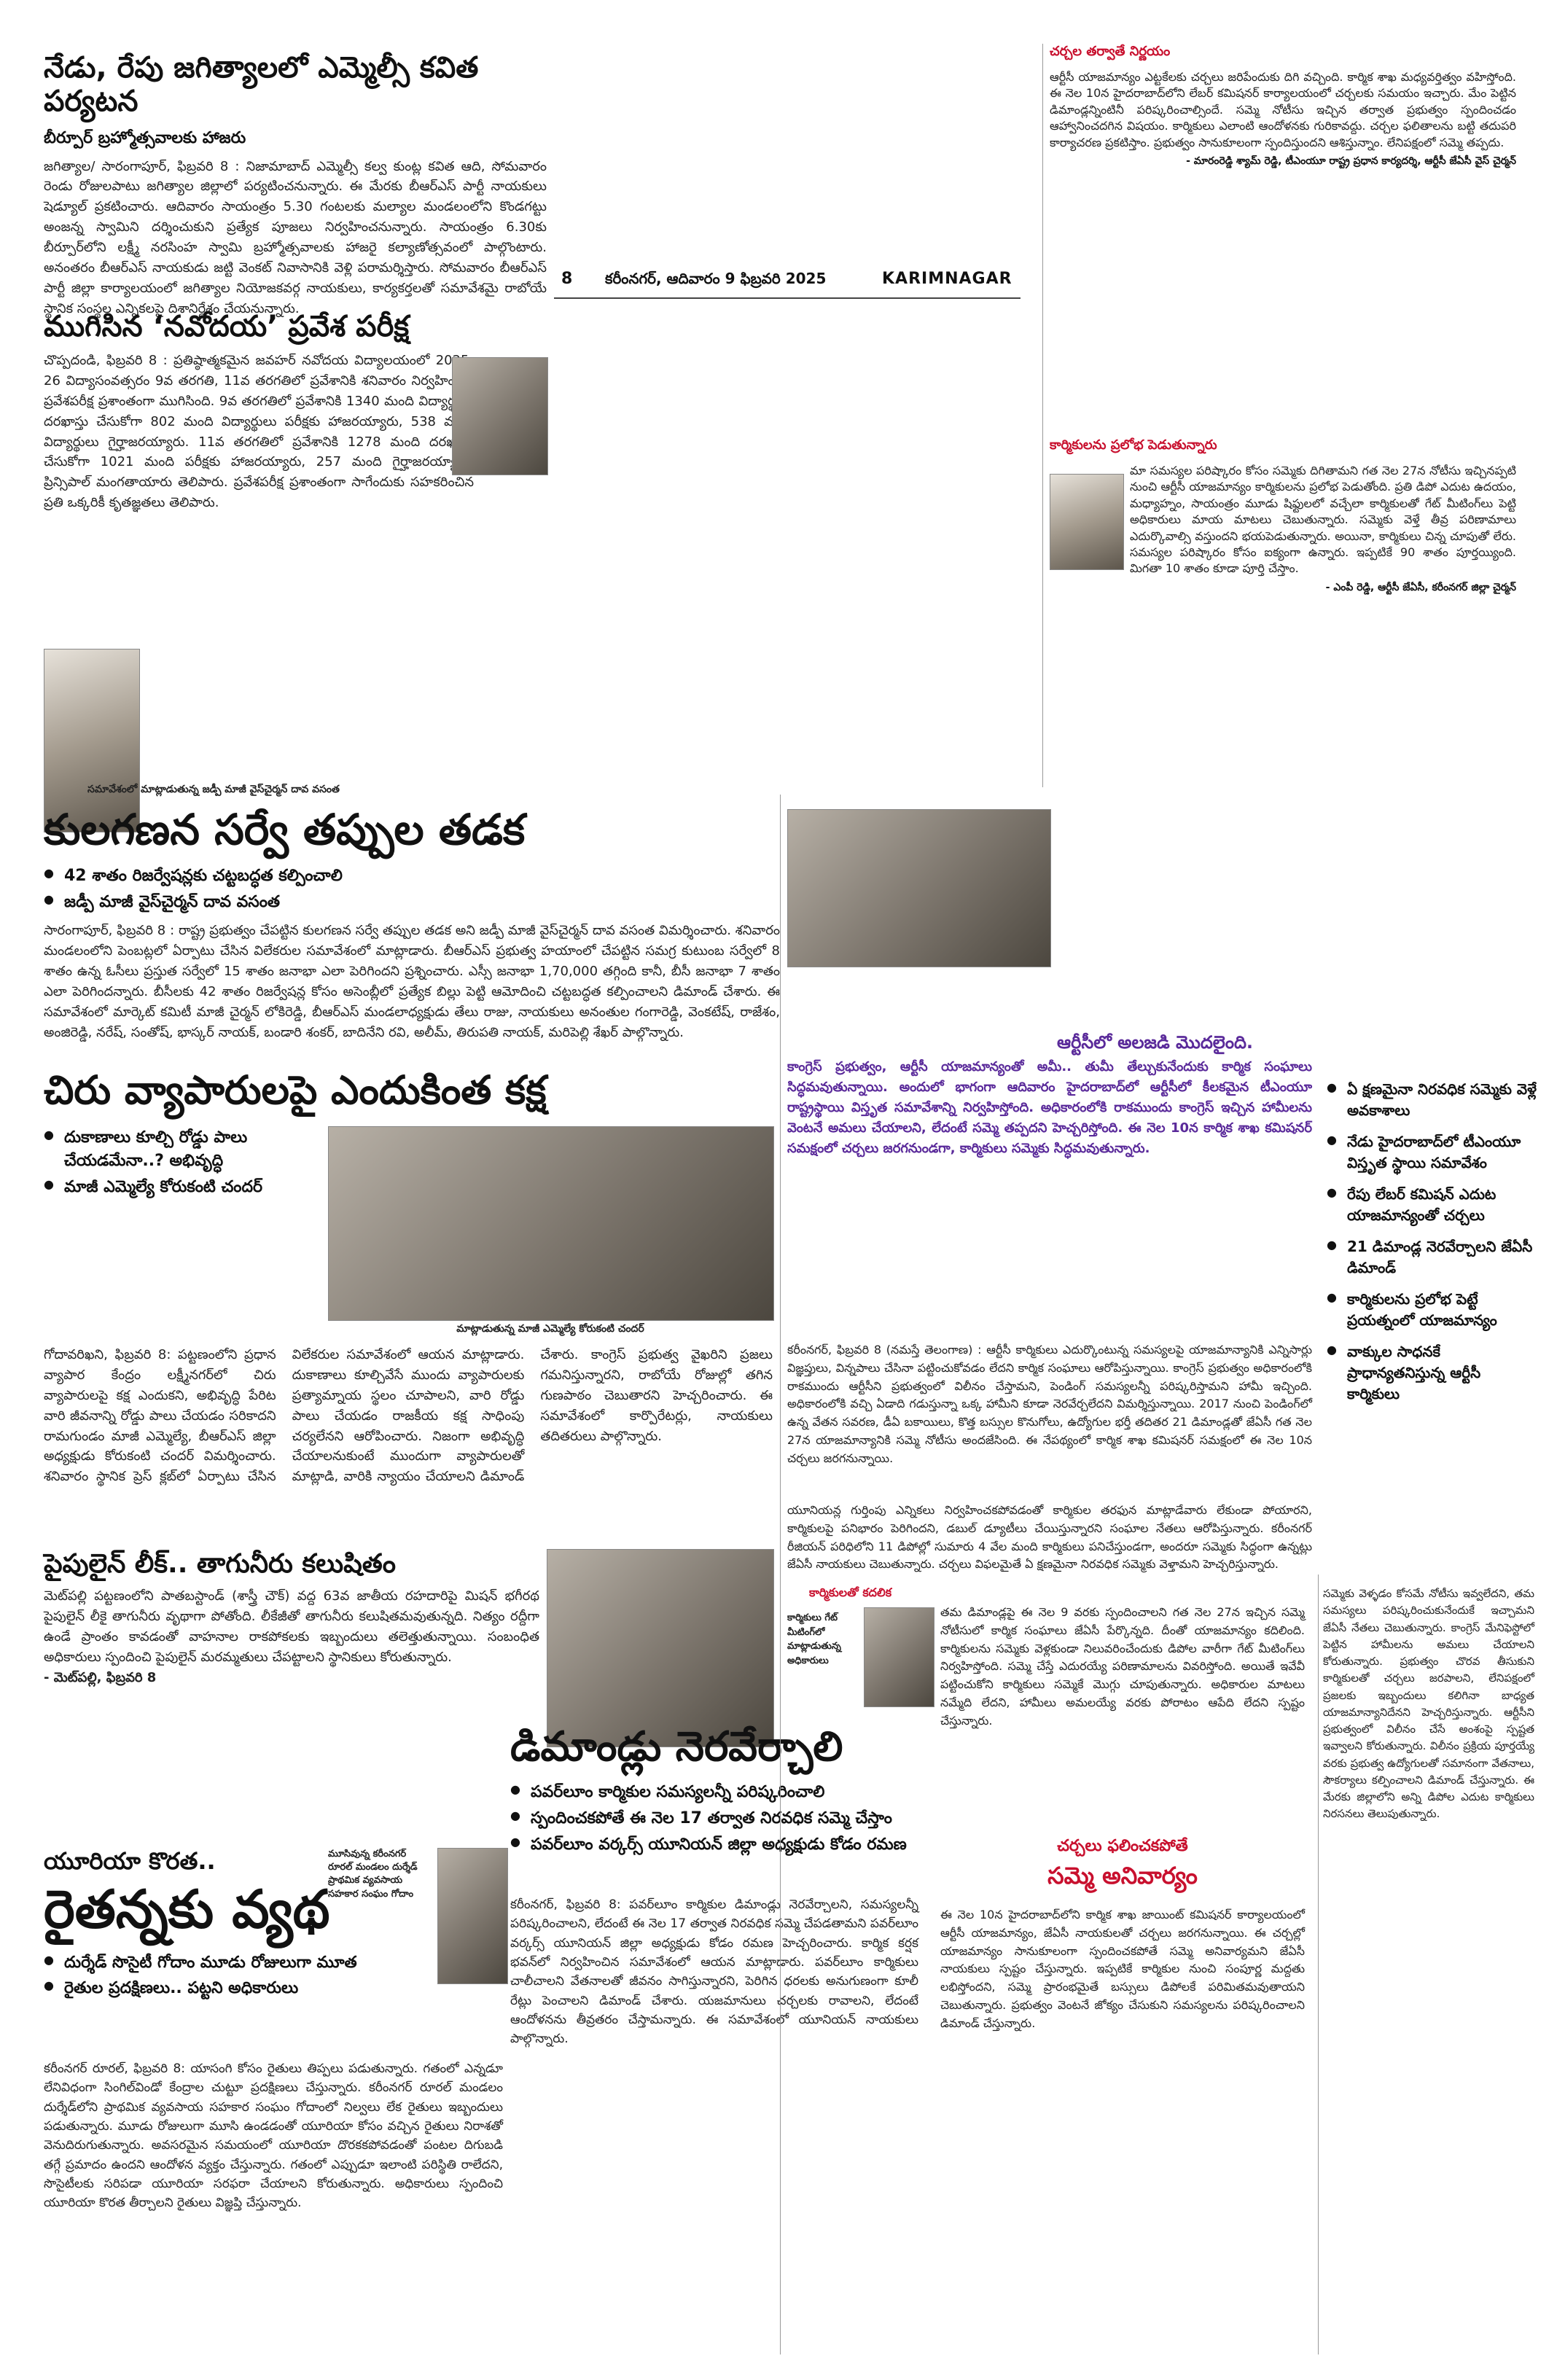 This screenshot has width=1557, height=2380. I want to click on kicker: చర్చలు ఫలించకపోతే, so click(1122, 1846).